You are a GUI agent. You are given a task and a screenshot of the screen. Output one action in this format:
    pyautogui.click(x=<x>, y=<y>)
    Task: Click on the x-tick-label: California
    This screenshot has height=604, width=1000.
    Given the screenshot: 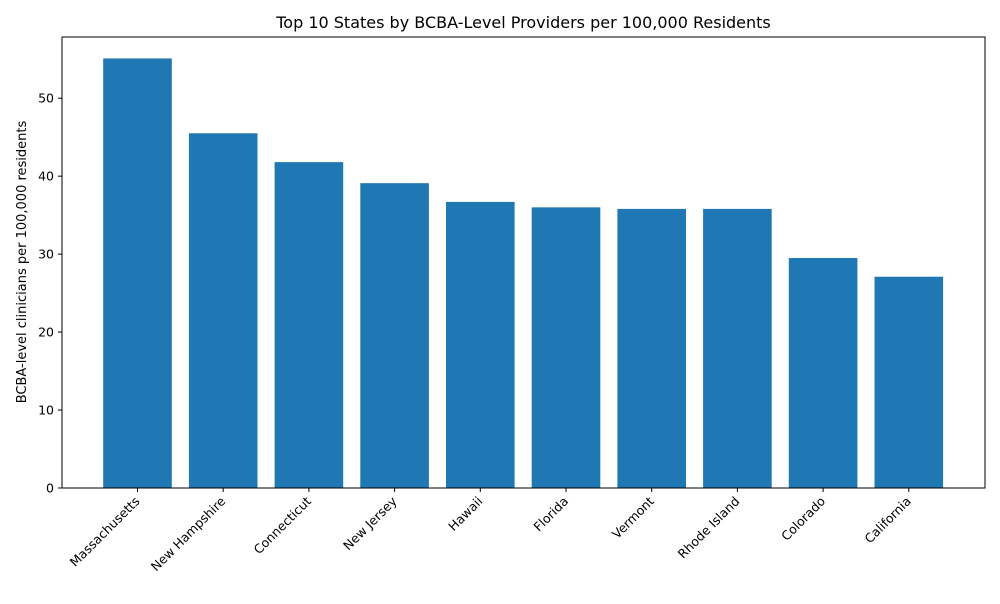 What is the action you would take?
    pyautogui.click(x=887, y=520)
    